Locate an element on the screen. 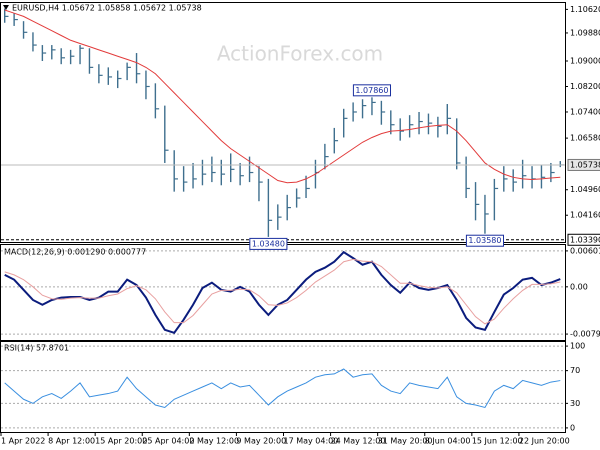 Image resolution: width=600 pixels, height=450 pixels. x-tick-label: 22 Jun 20:00 is located at coordinates (544, 441).